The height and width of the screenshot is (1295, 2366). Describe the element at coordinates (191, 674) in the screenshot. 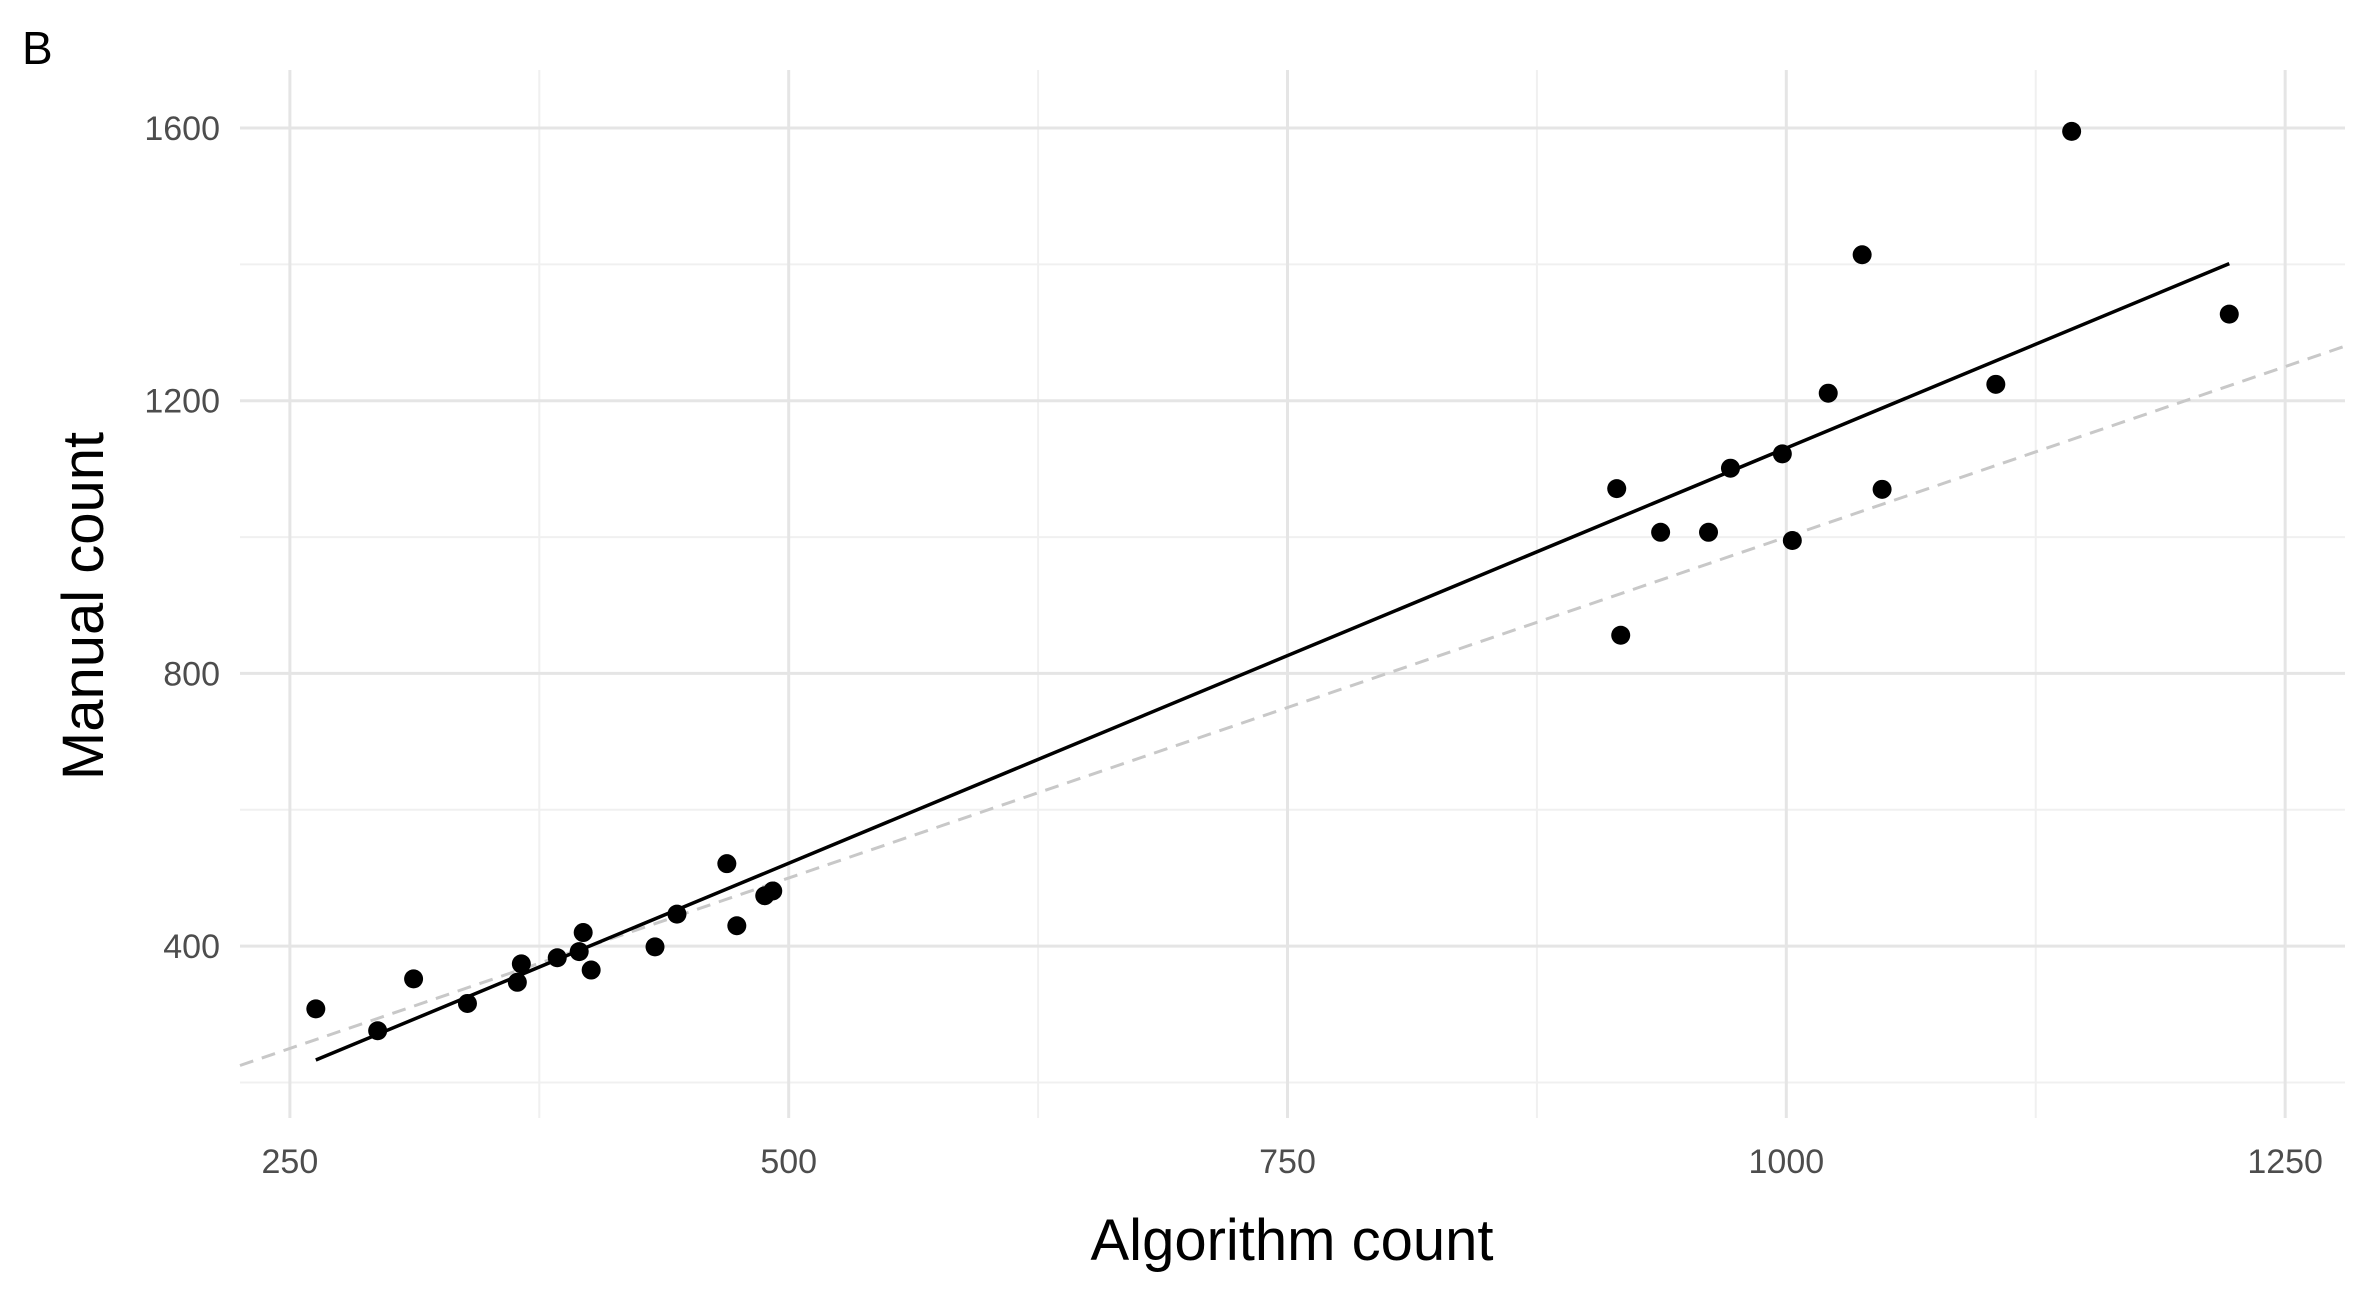

I see `y-tick-label: 800` at that location.